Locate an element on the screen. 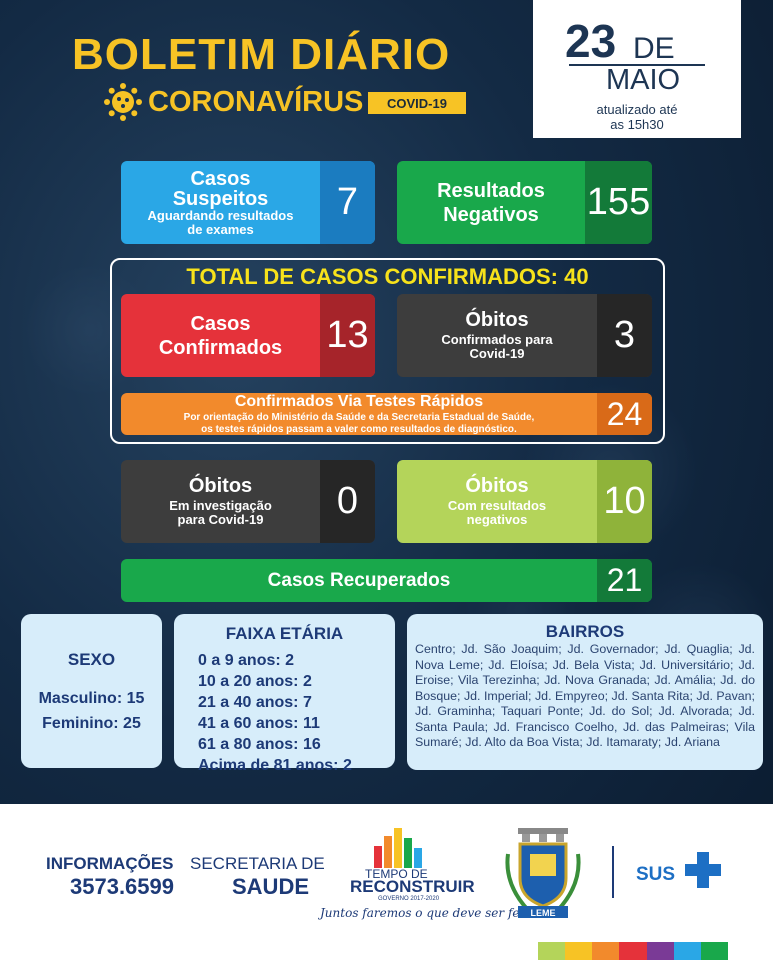 The image size is (773, 960). stat-recuperados-label: Casos Recuperados is located at coordinates (359, 580).